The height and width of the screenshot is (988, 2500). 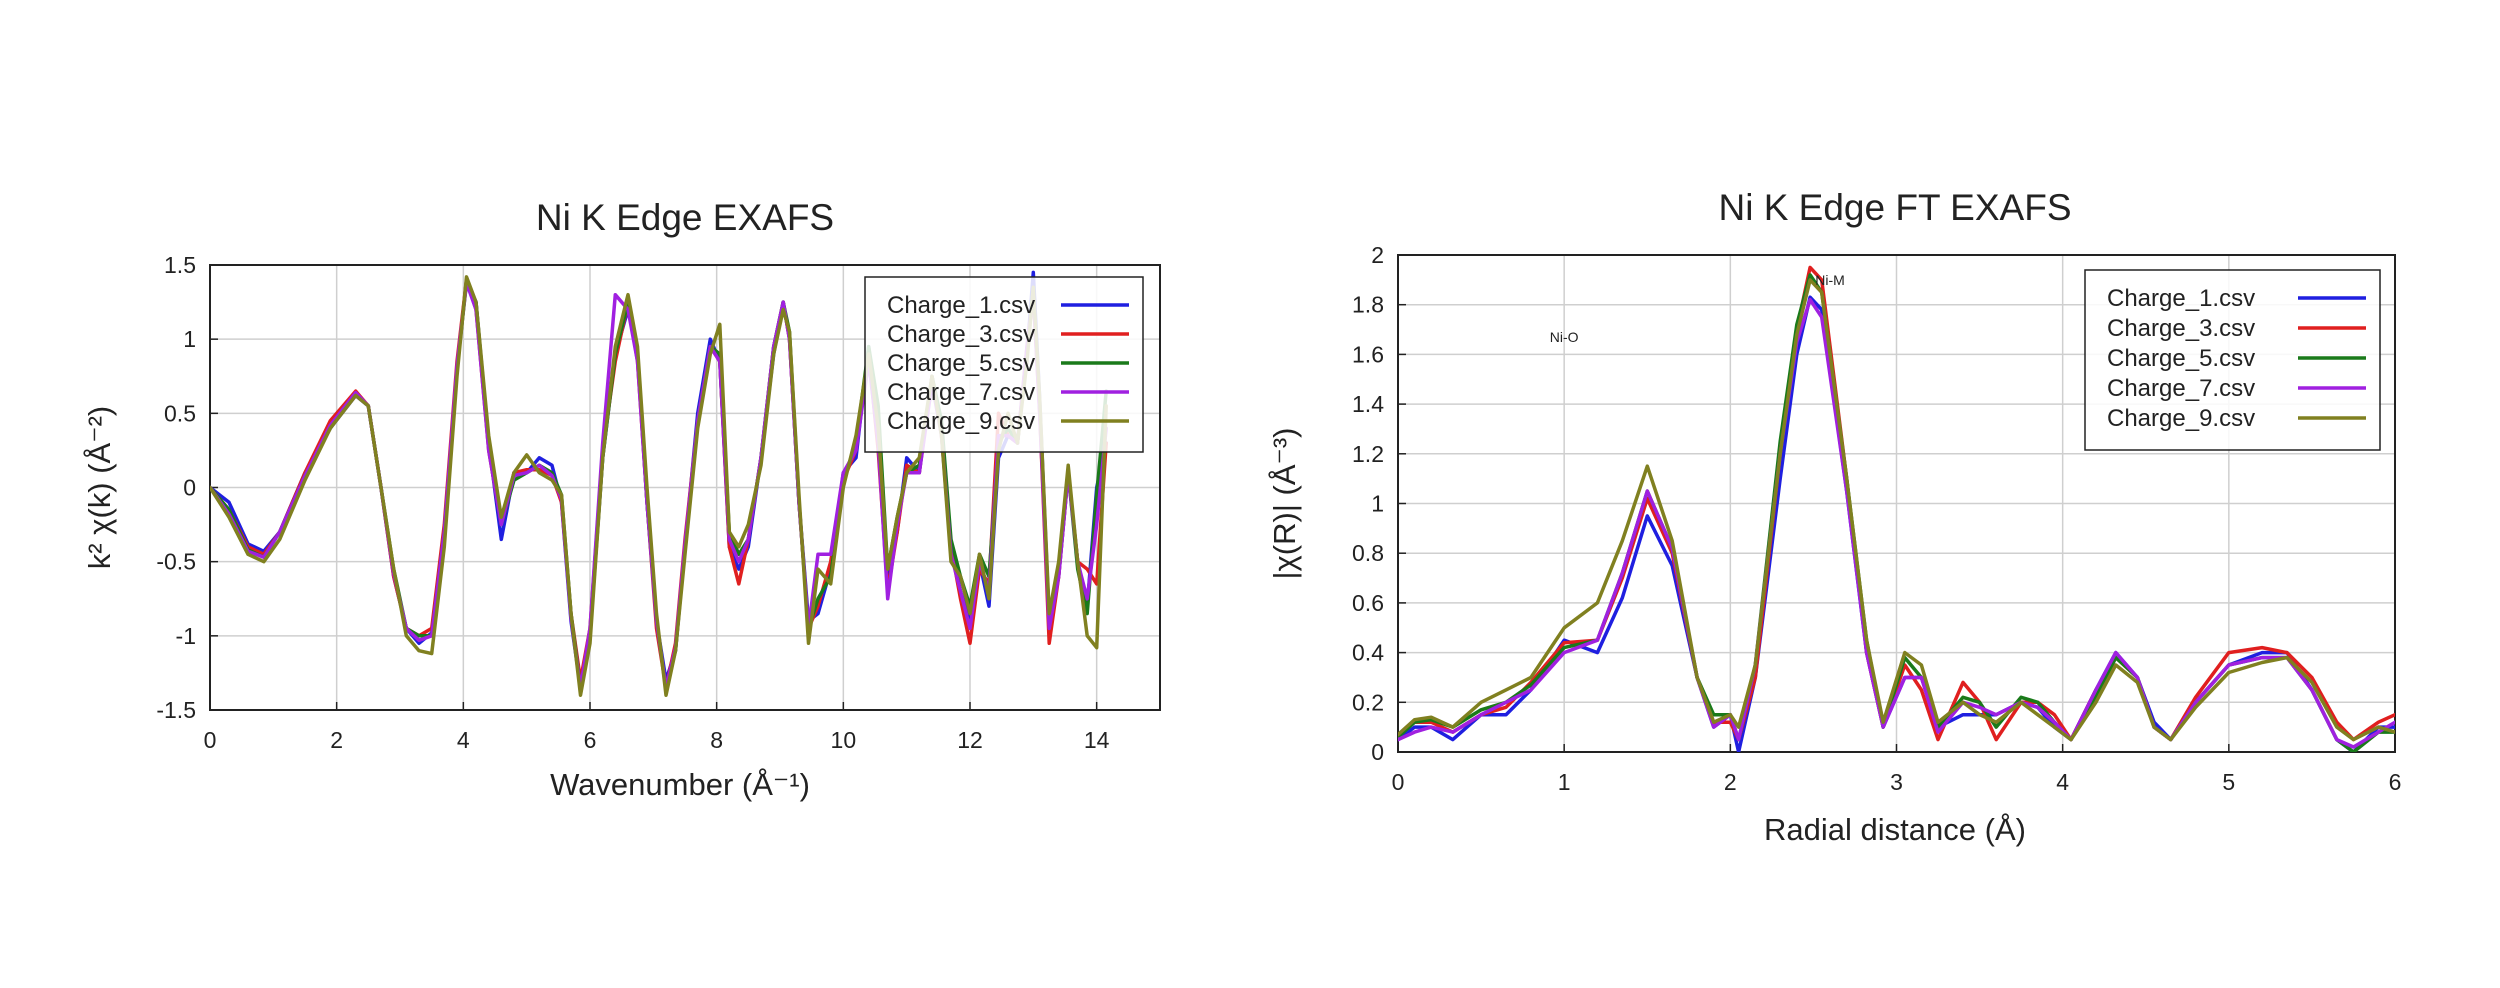 I want to click on y-tick-label: 1.6, so click(x=1368, y=354).